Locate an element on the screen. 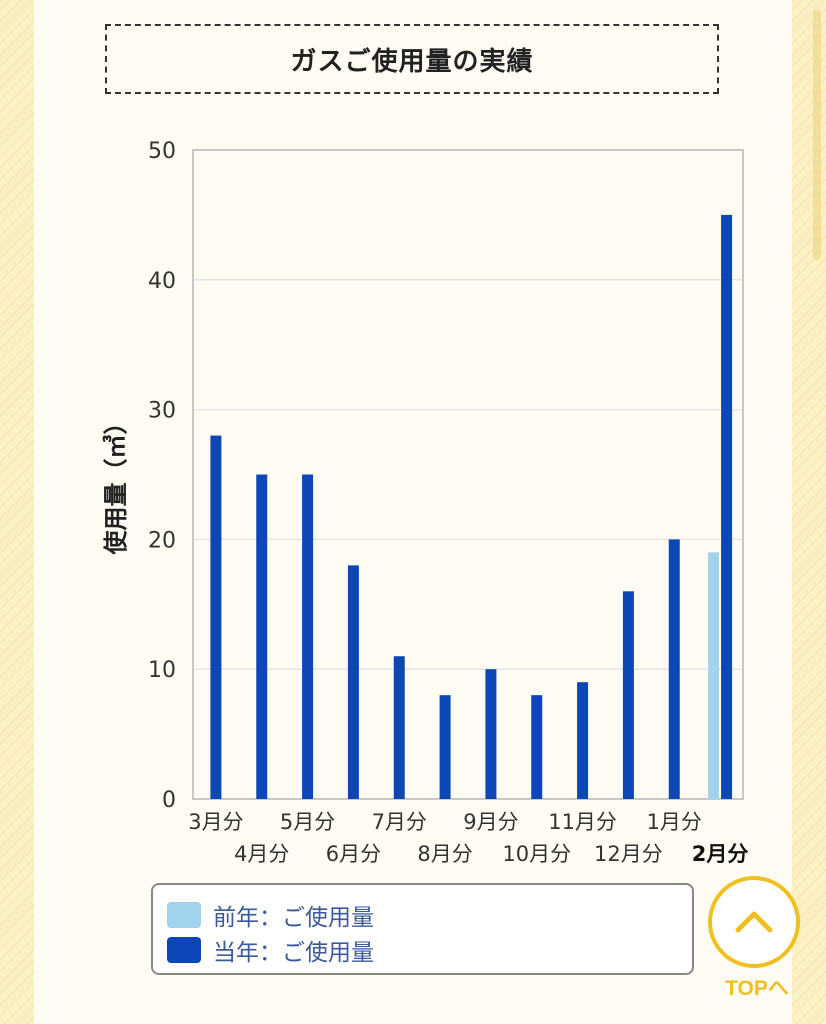  y-axis-label: 使用量（㎥） is located at coordinates (116, 483).